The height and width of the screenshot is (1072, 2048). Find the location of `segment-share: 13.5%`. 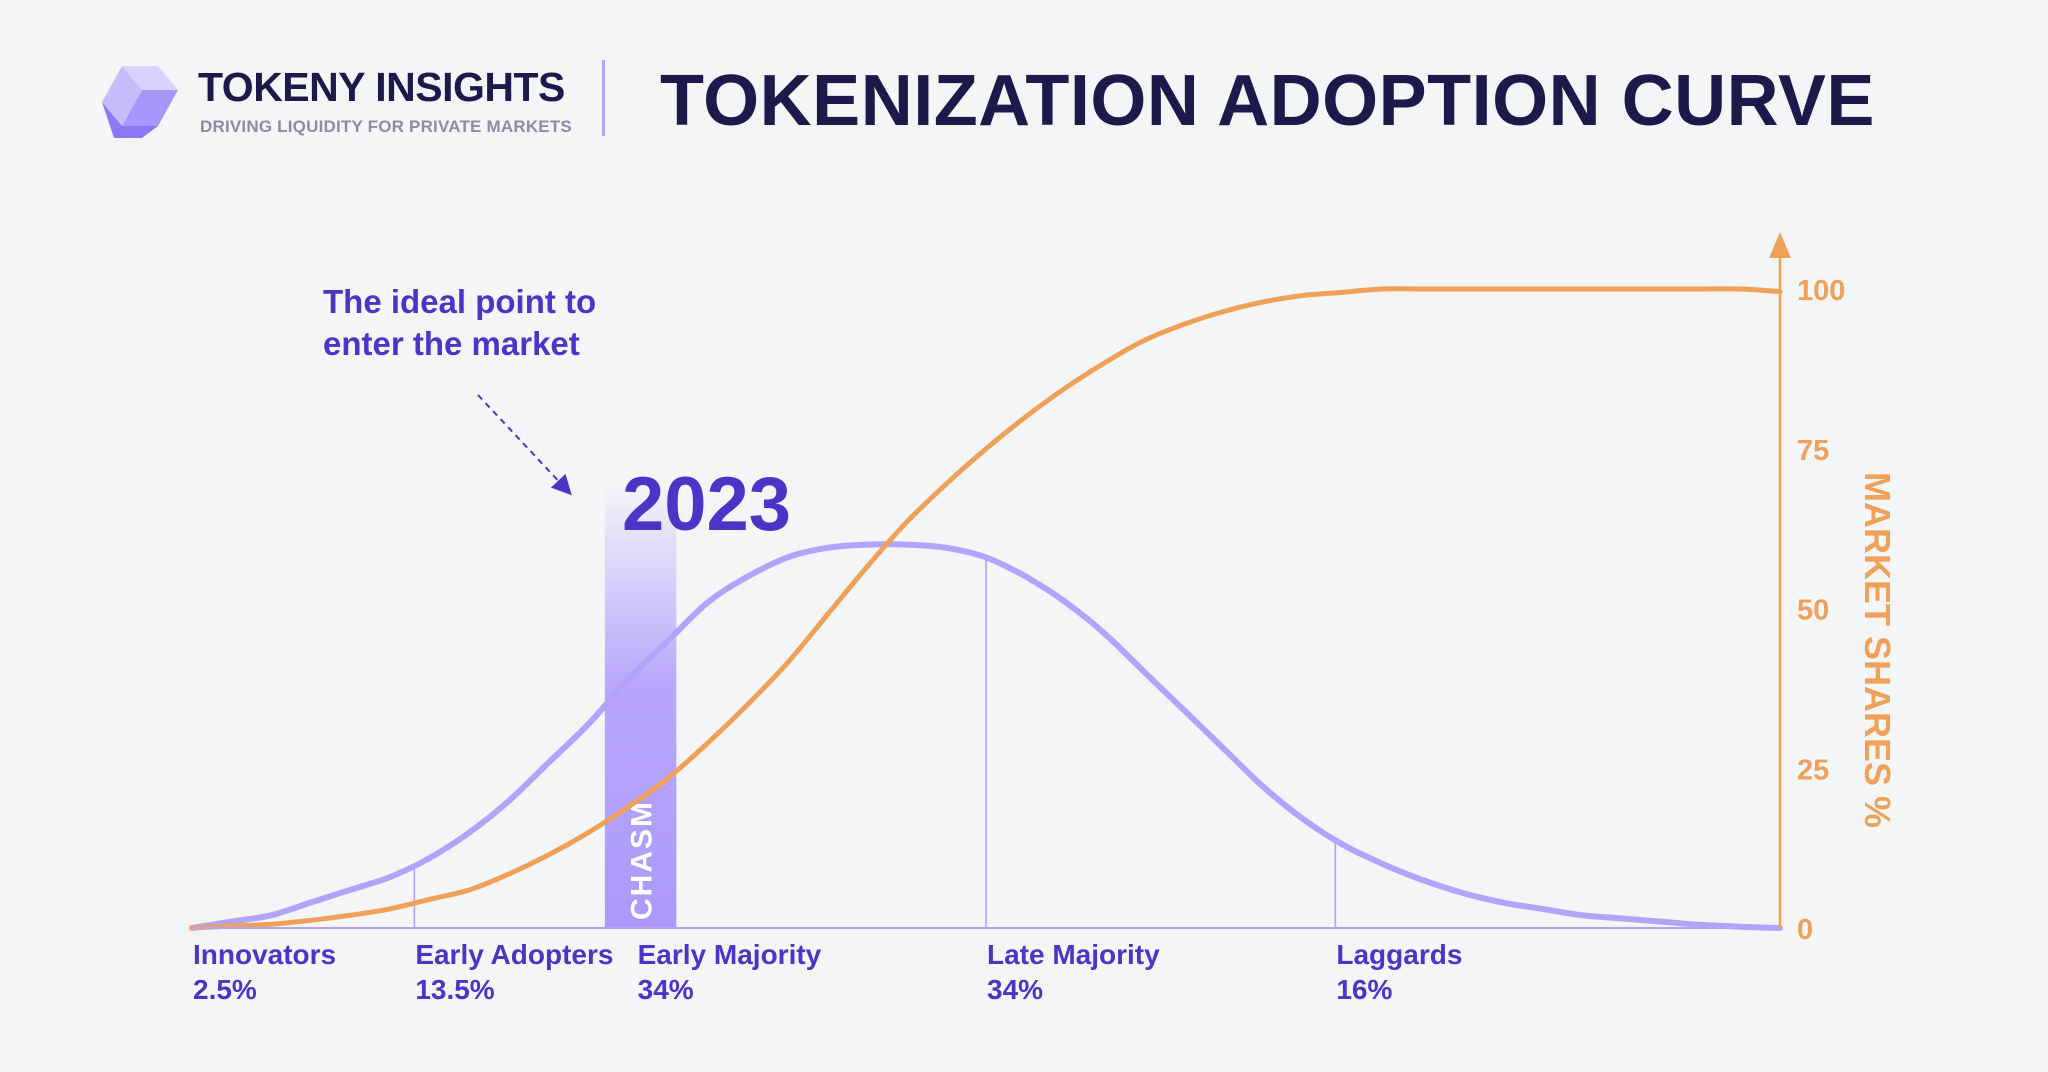

segment-share: 13.5% is located at coordinates (454, 989).